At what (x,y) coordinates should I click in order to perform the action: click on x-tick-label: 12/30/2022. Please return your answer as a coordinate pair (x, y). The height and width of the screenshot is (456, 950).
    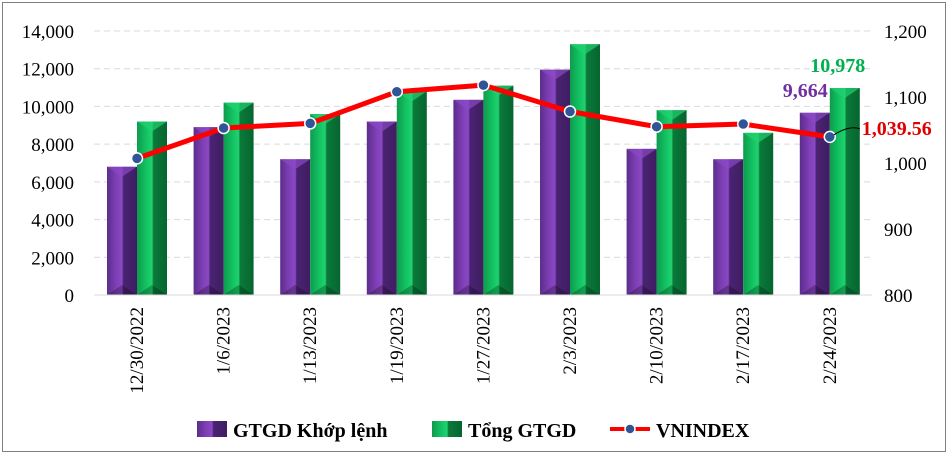
    Looking at the image, I should click on (137, 350).